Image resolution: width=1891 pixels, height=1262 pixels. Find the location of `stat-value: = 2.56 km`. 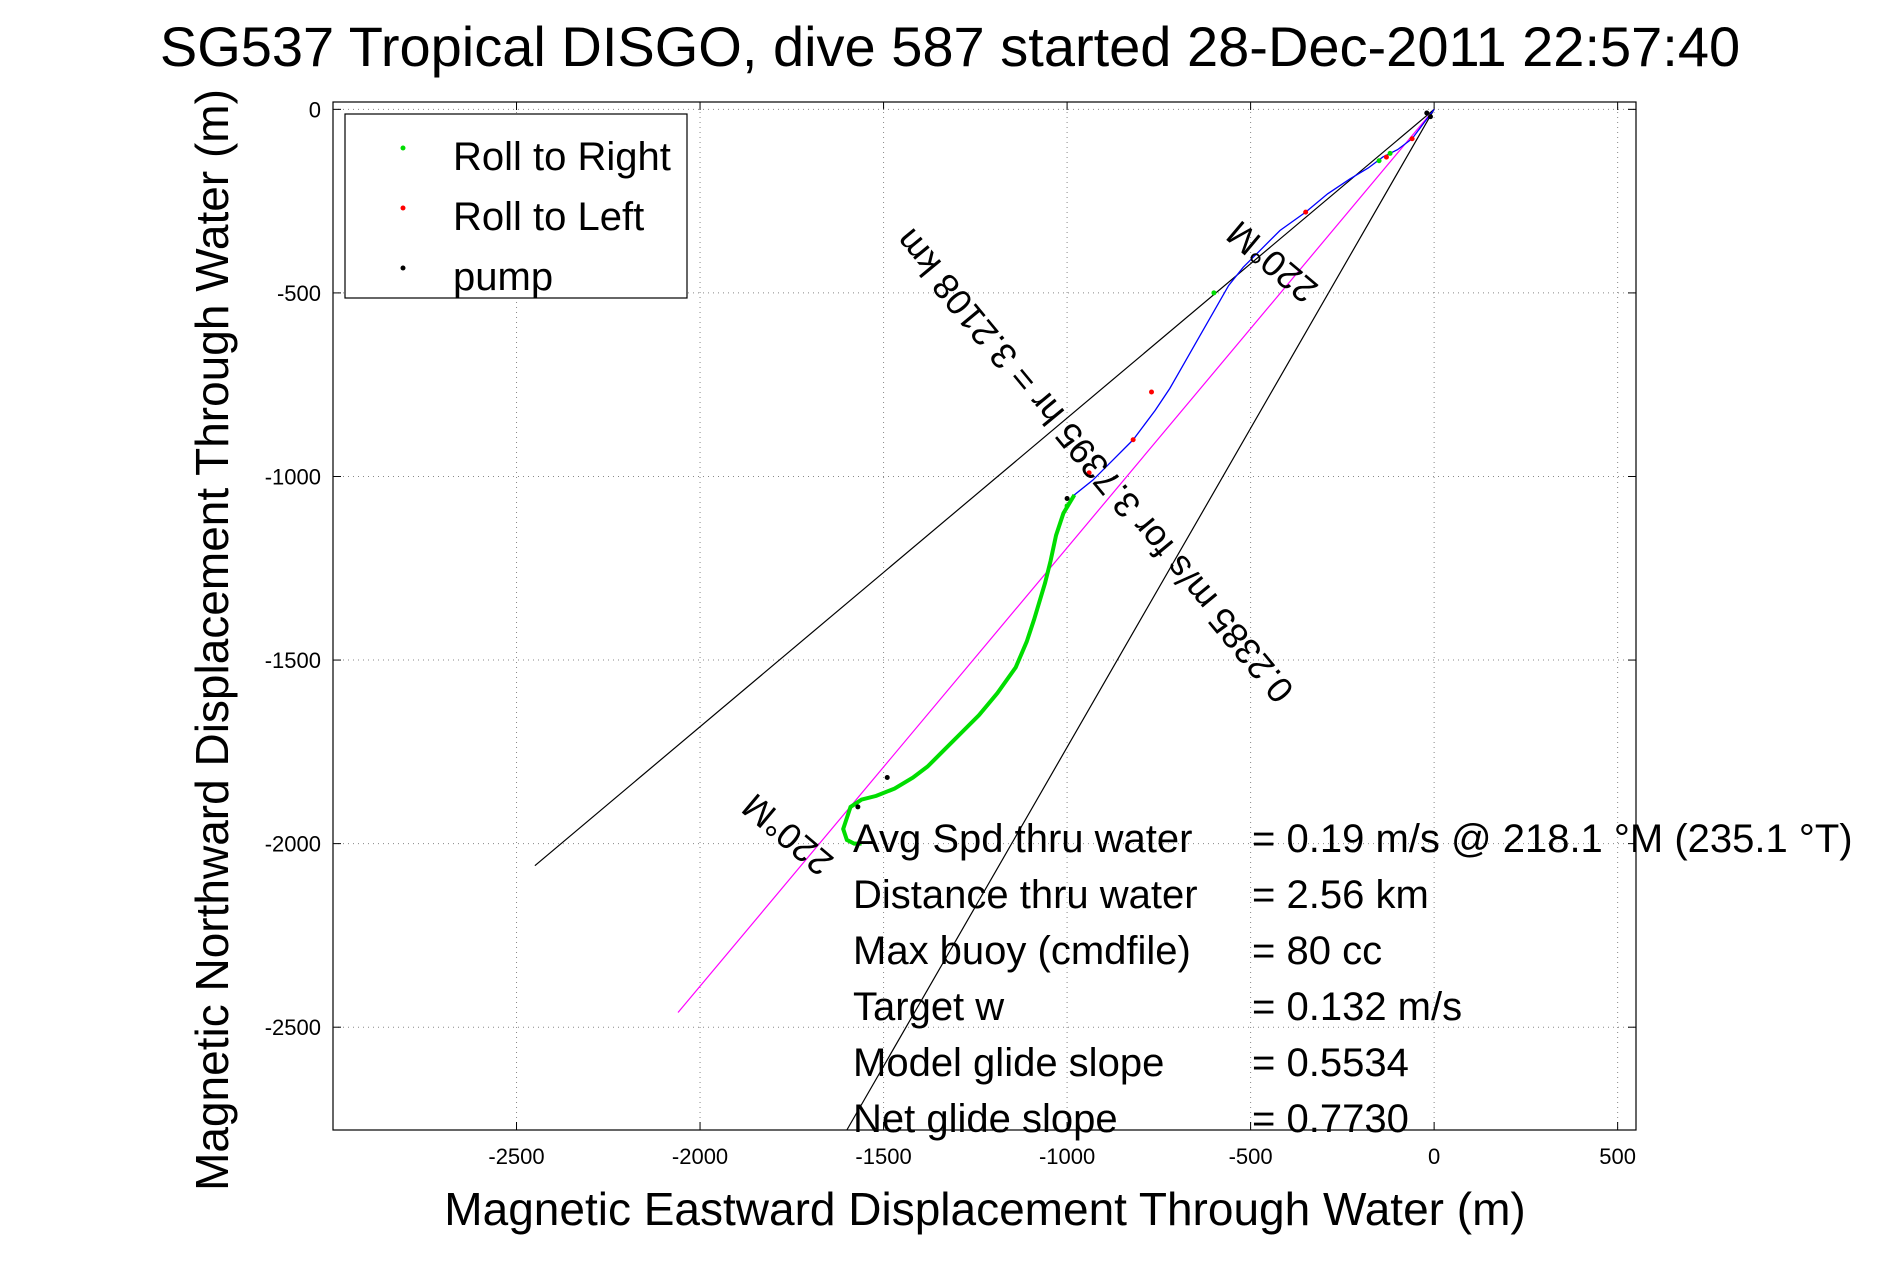

stat-value: = 2.56 km is located at coordinates (1340, 895).